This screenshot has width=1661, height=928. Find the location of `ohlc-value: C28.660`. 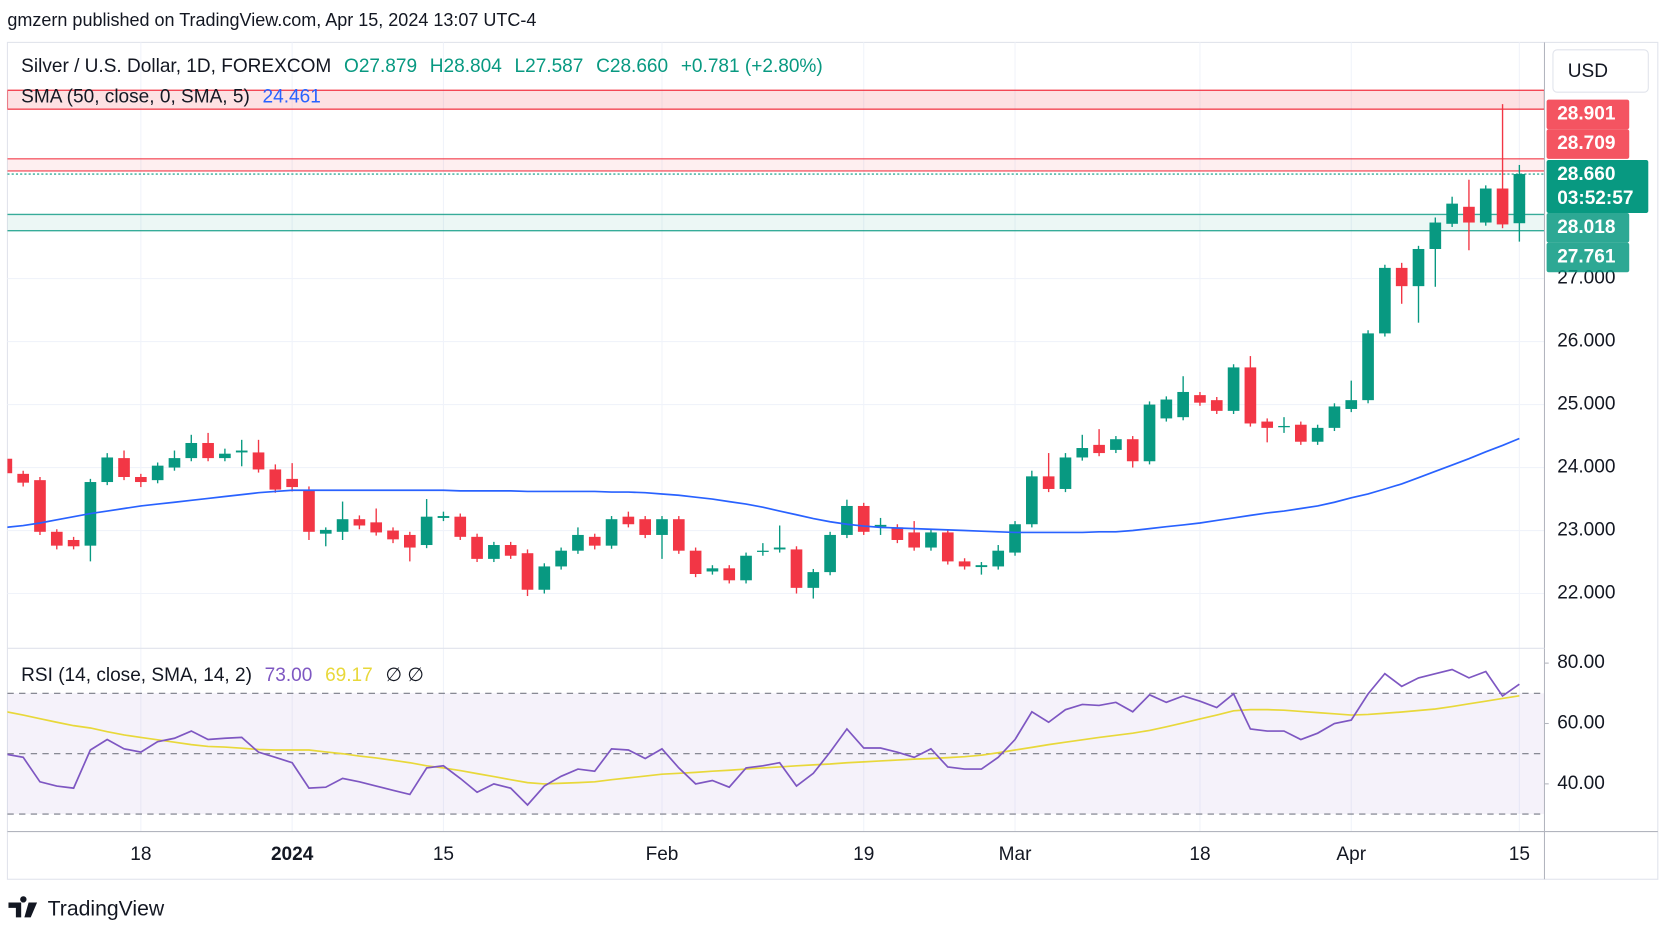

ohlc-value: C28.660 is located at coordinates (632, 66).